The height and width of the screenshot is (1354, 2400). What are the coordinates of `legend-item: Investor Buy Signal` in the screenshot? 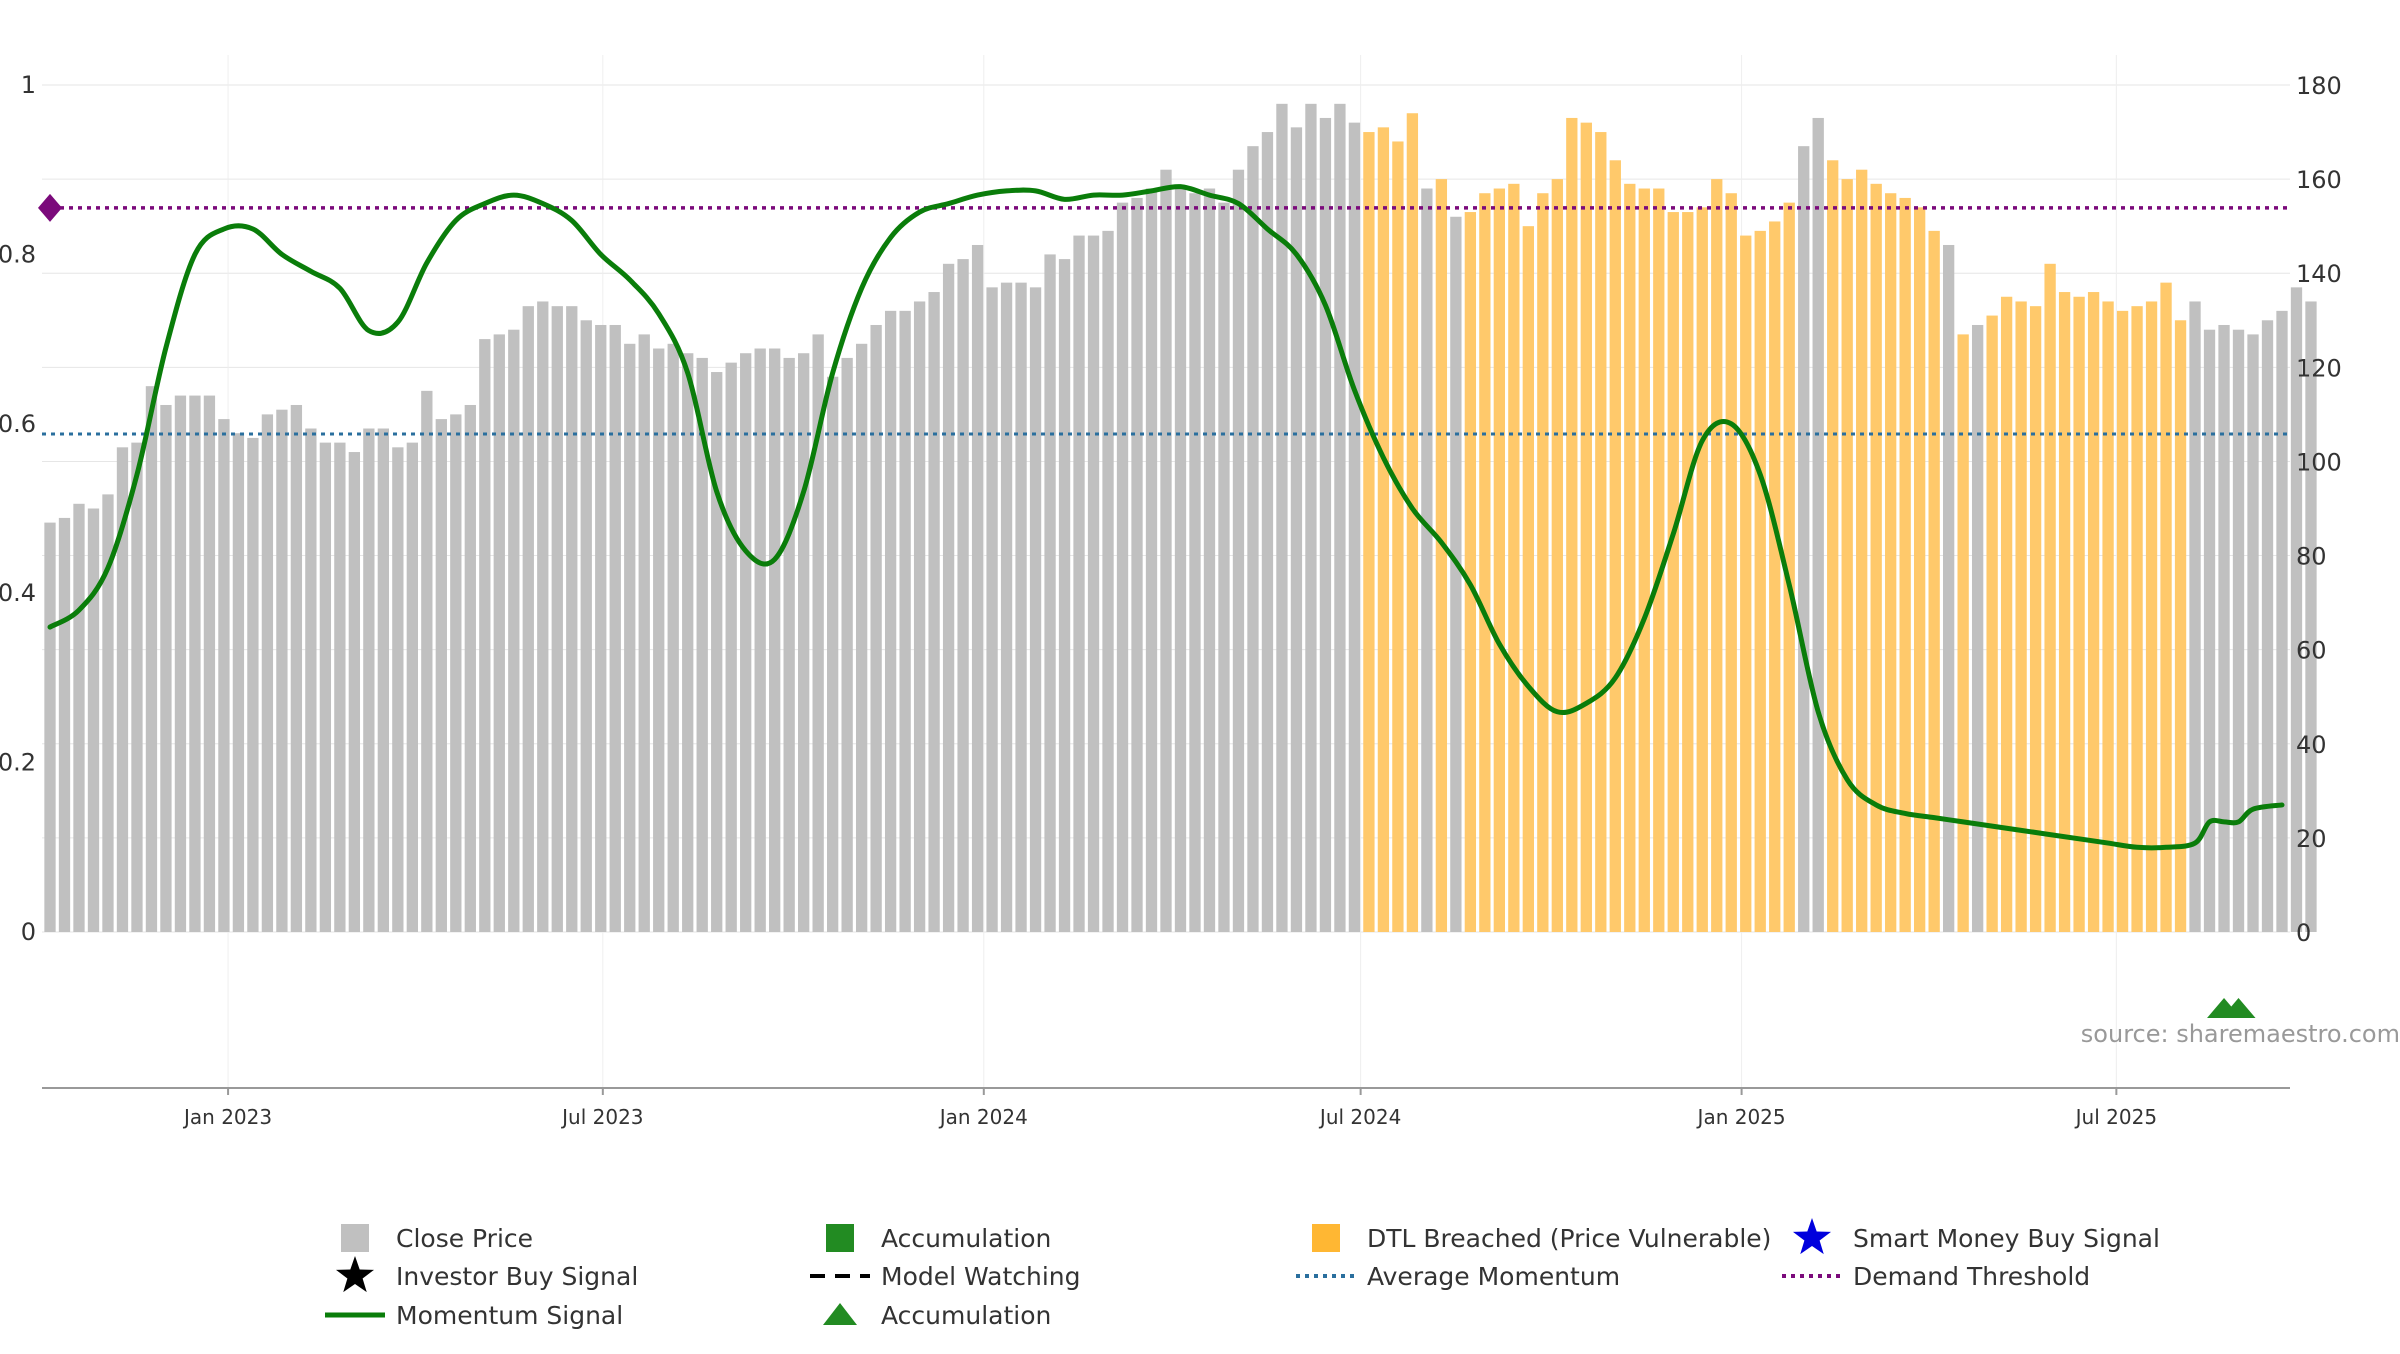 It's located at (486, 1274).